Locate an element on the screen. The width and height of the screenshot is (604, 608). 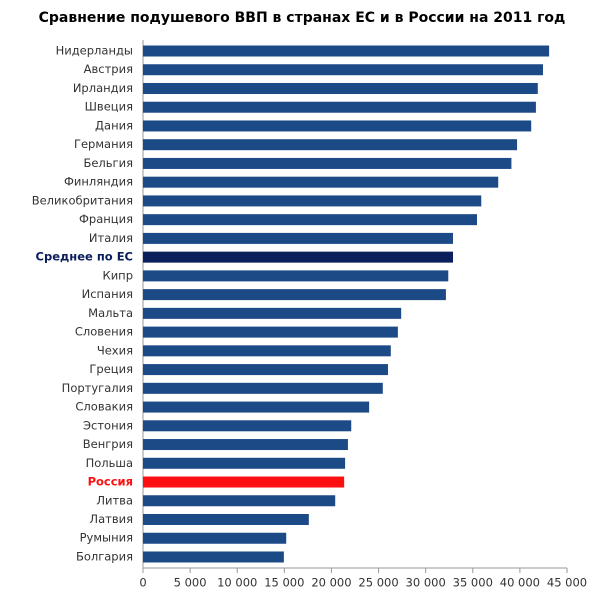
y-tick-label: Португалия is located at coordinates (97, 388).